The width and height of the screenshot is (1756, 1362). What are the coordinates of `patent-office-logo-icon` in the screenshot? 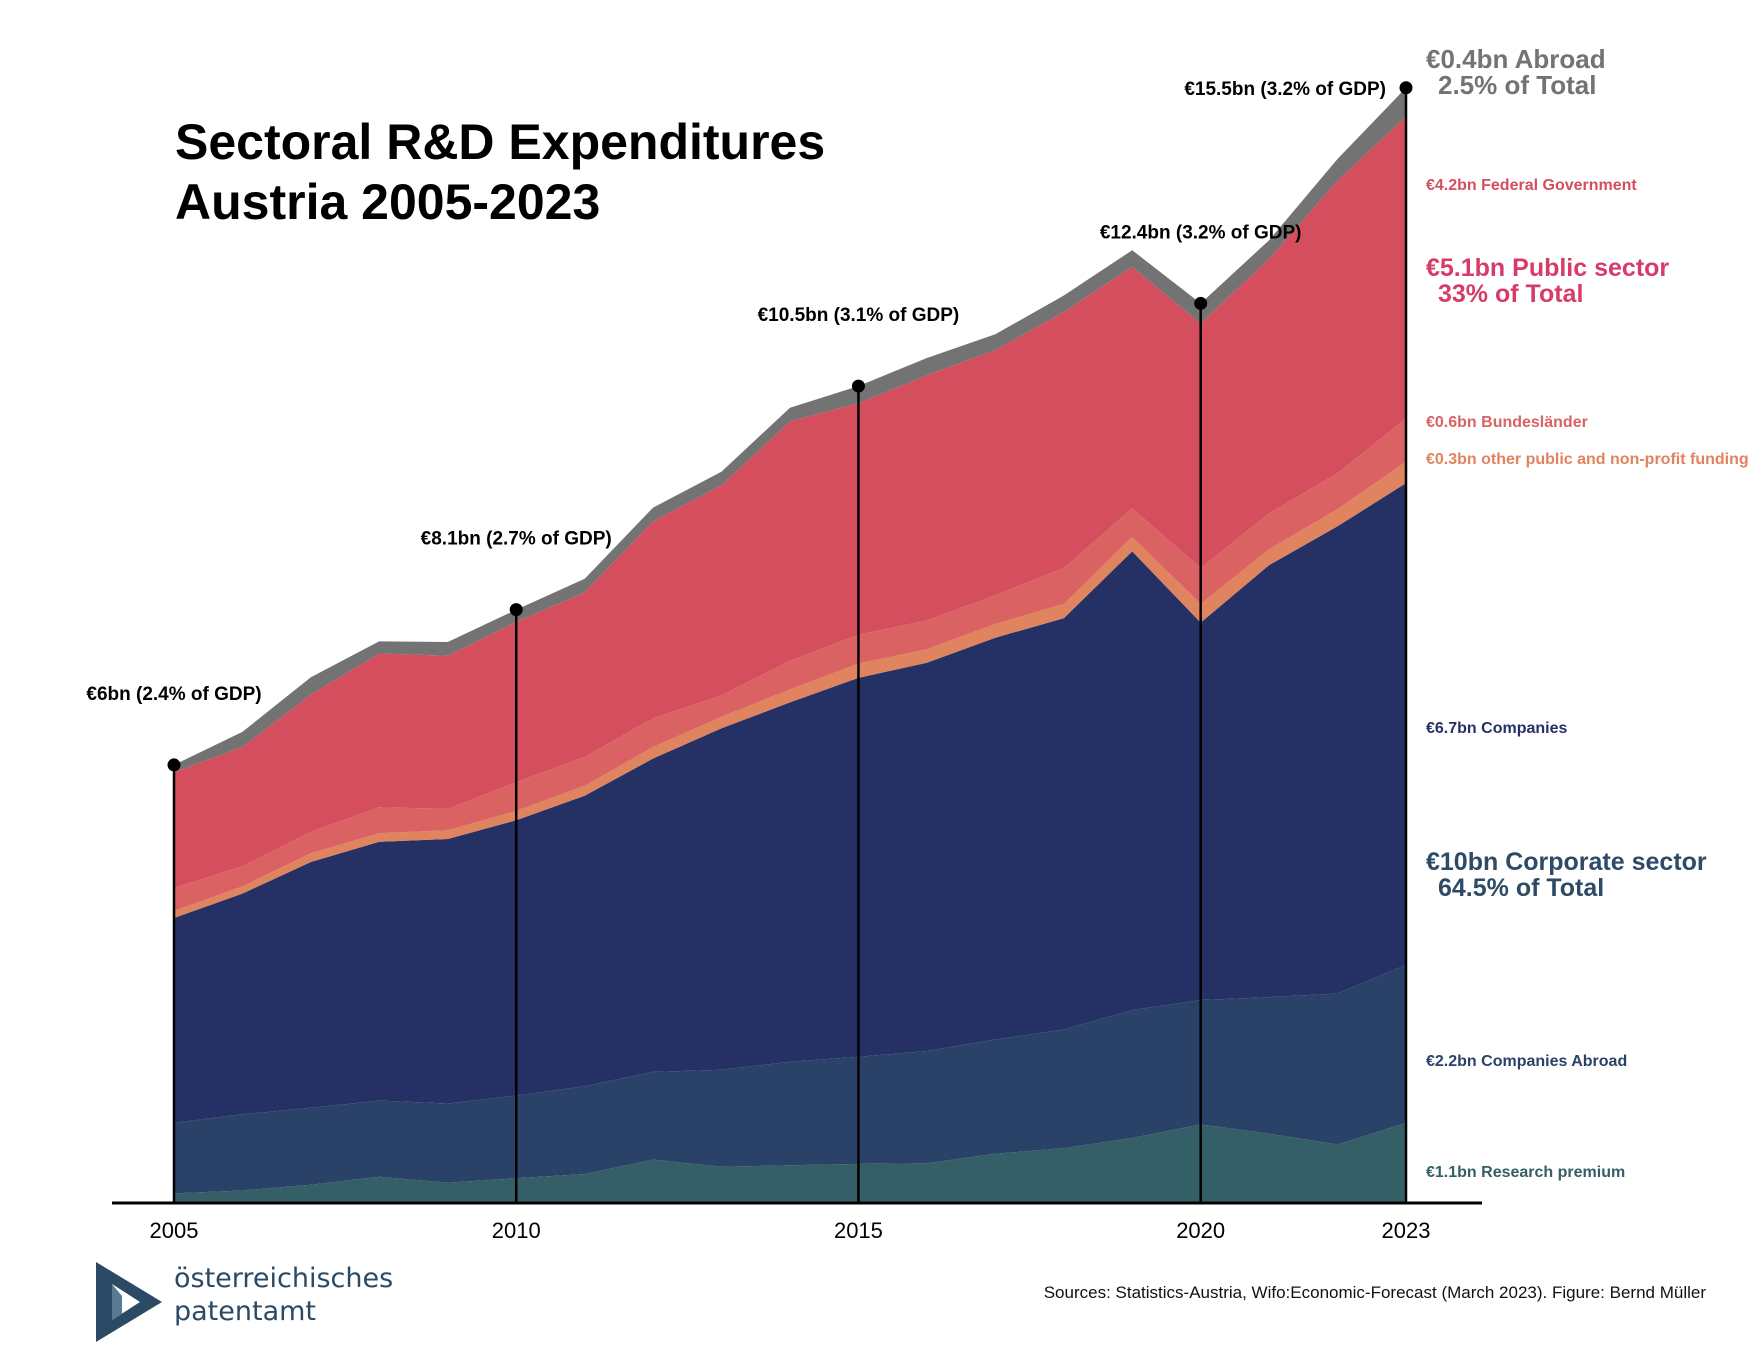 It's located at (129, 1302).